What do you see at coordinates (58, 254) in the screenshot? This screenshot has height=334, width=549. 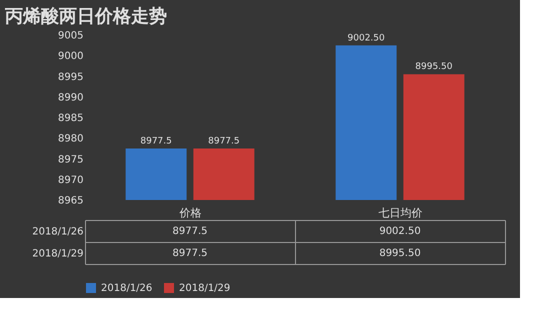 I see `text: 2018/1/29` at bounding box center [58, 254].